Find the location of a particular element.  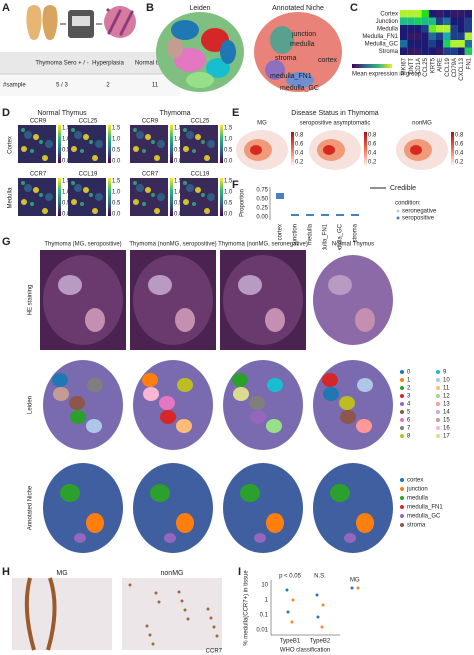

legend-label: 15 is located at coordinates (446, 421).